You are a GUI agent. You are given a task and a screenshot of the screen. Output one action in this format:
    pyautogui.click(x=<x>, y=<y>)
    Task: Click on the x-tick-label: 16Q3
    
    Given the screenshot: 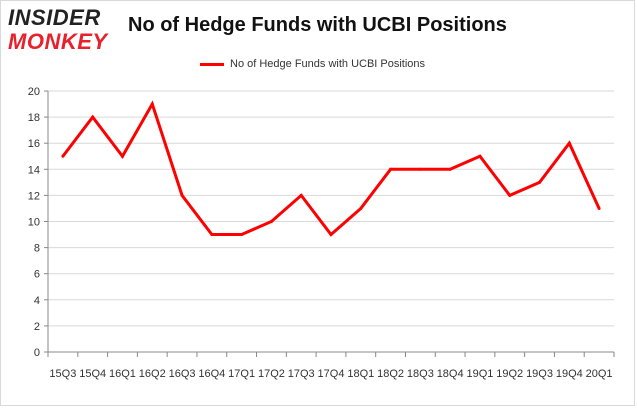 What is the action you would take?
    pyautogui.click(x=182, y=374)
    